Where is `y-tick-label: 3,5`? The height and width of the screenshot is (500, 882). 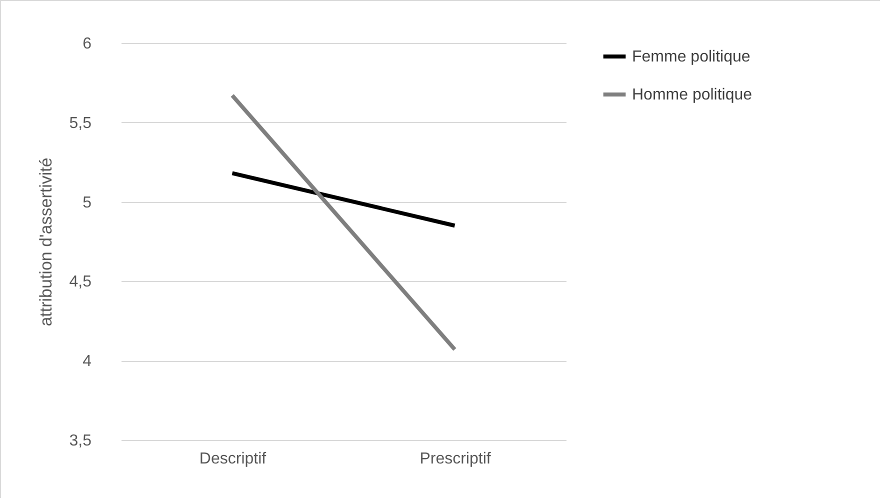 y-tick-label: 3,5 is located at coordinates (80, 441).